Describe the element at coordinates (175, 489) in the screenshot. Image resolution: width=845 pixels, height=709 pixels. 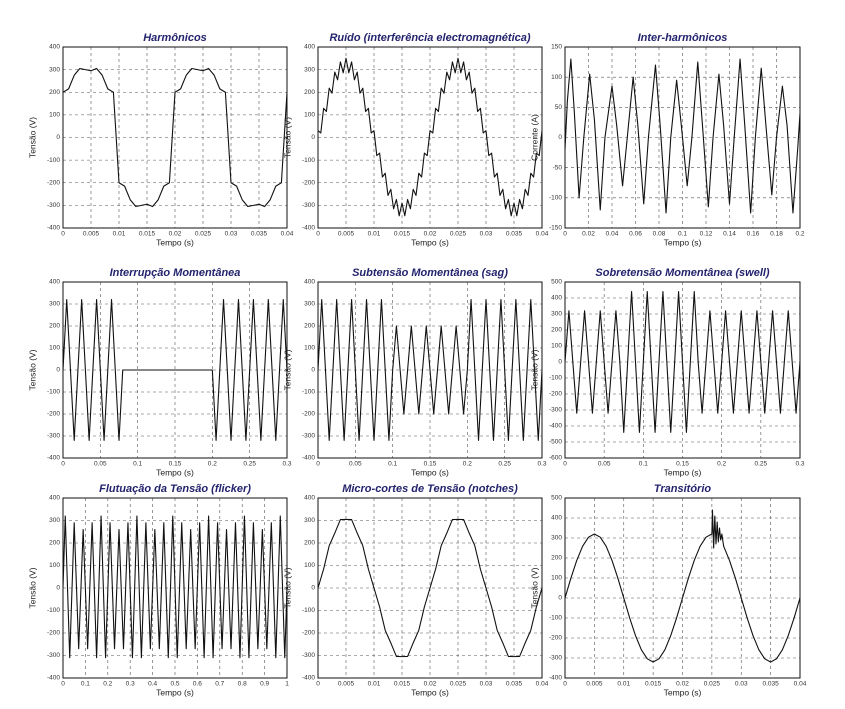
I see `chart-title: Flutuação da Tensão (flicker)` at that location.